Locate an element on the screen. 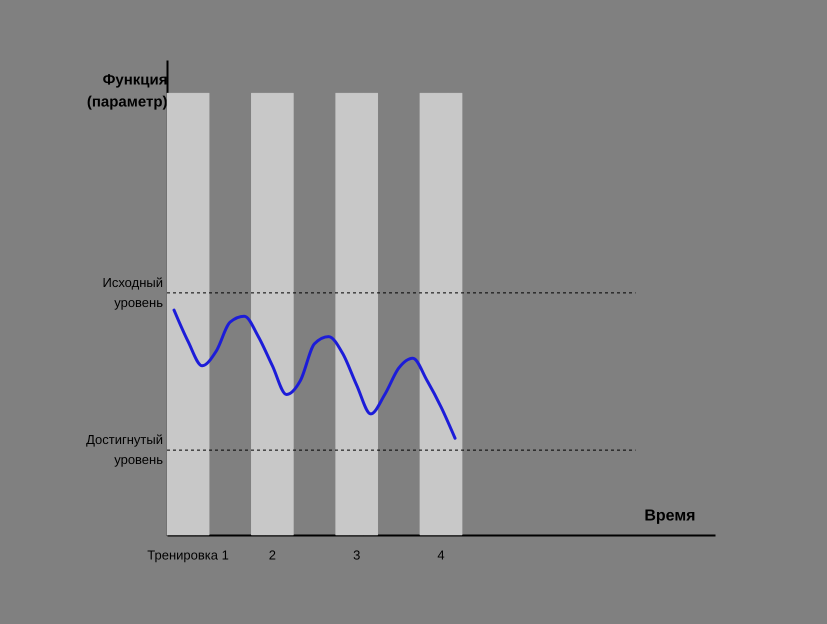 The width and height of the screenshot is (827, 624). y-axis-title: Функция (параметр) is located at coordinates (127, 91).